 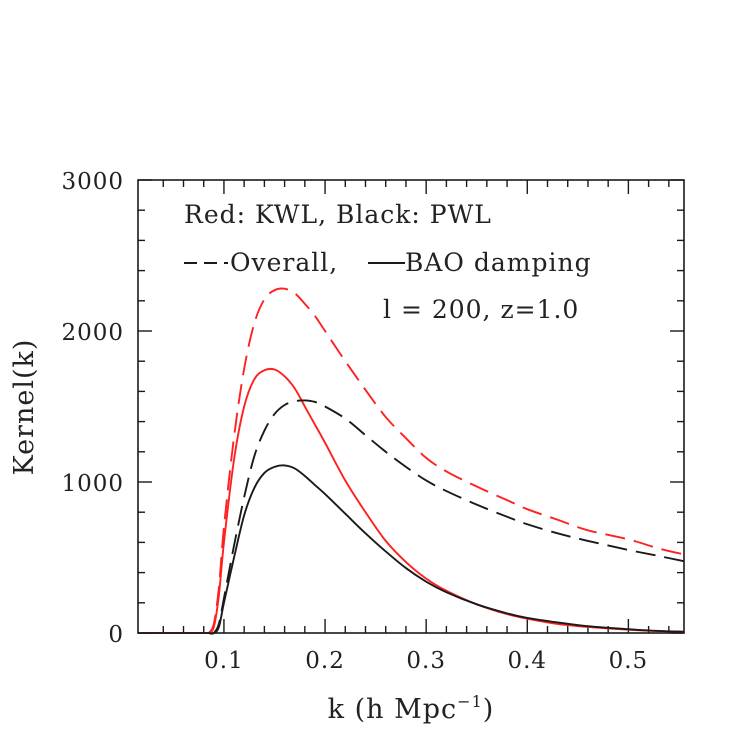 What do you see at coordinates (489, 709) in the screenshot?
I see `x-axis-label-close: )` at bounding box center [489, 709].